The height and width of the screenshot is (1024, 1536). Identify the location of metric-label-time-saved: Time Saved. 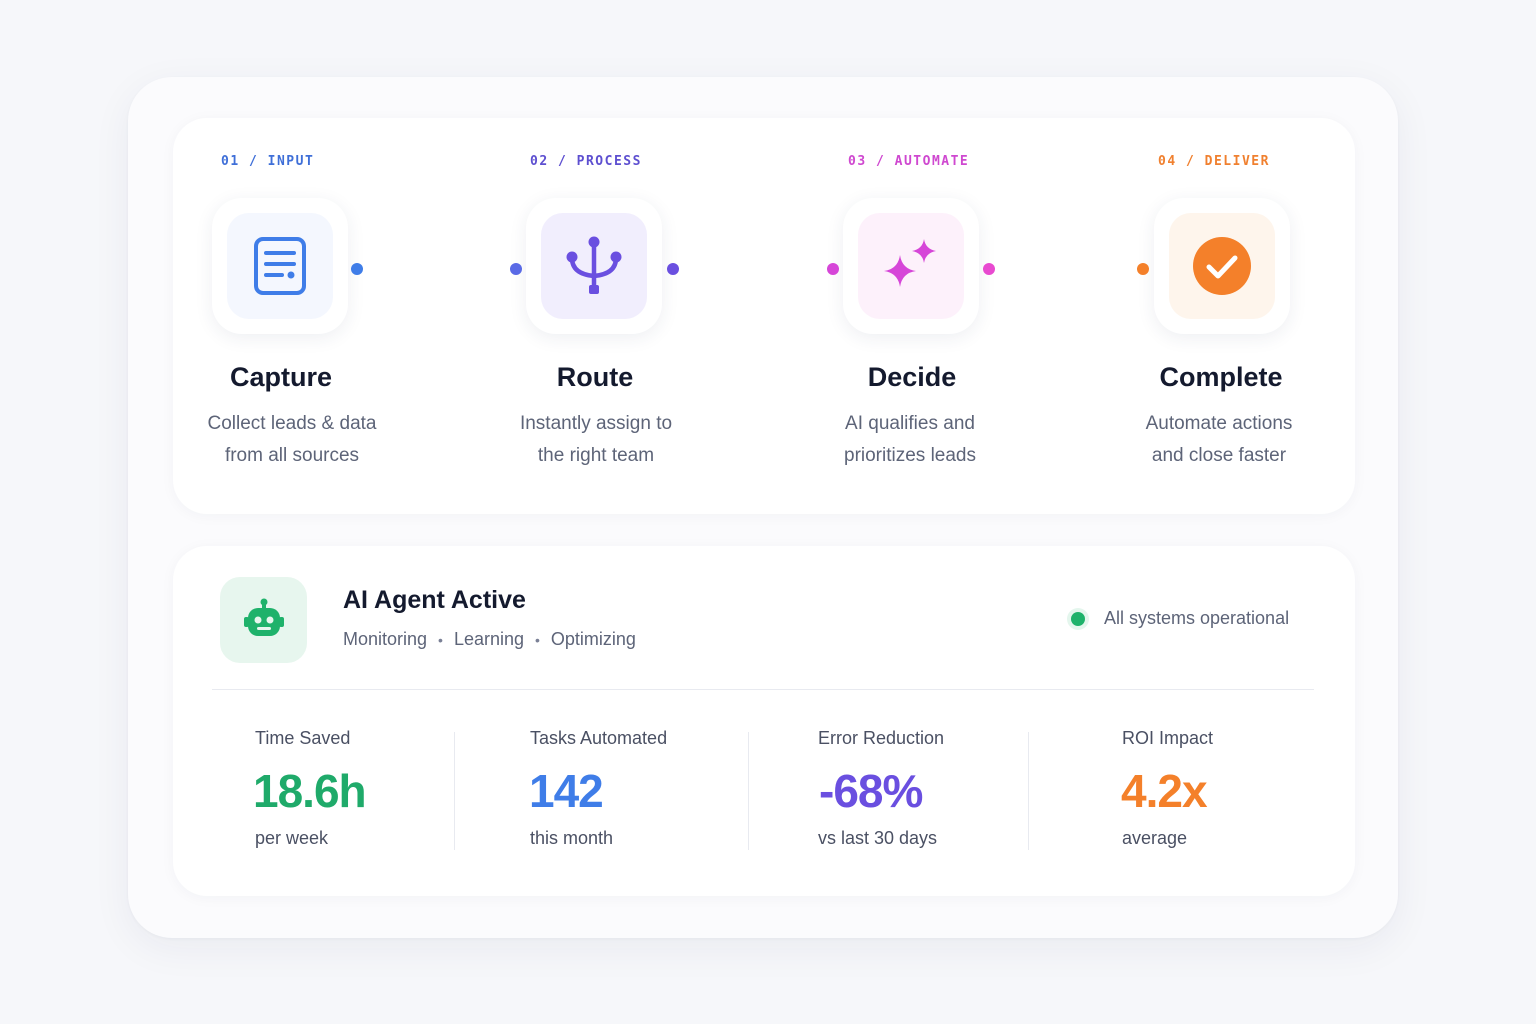
(303, 738).